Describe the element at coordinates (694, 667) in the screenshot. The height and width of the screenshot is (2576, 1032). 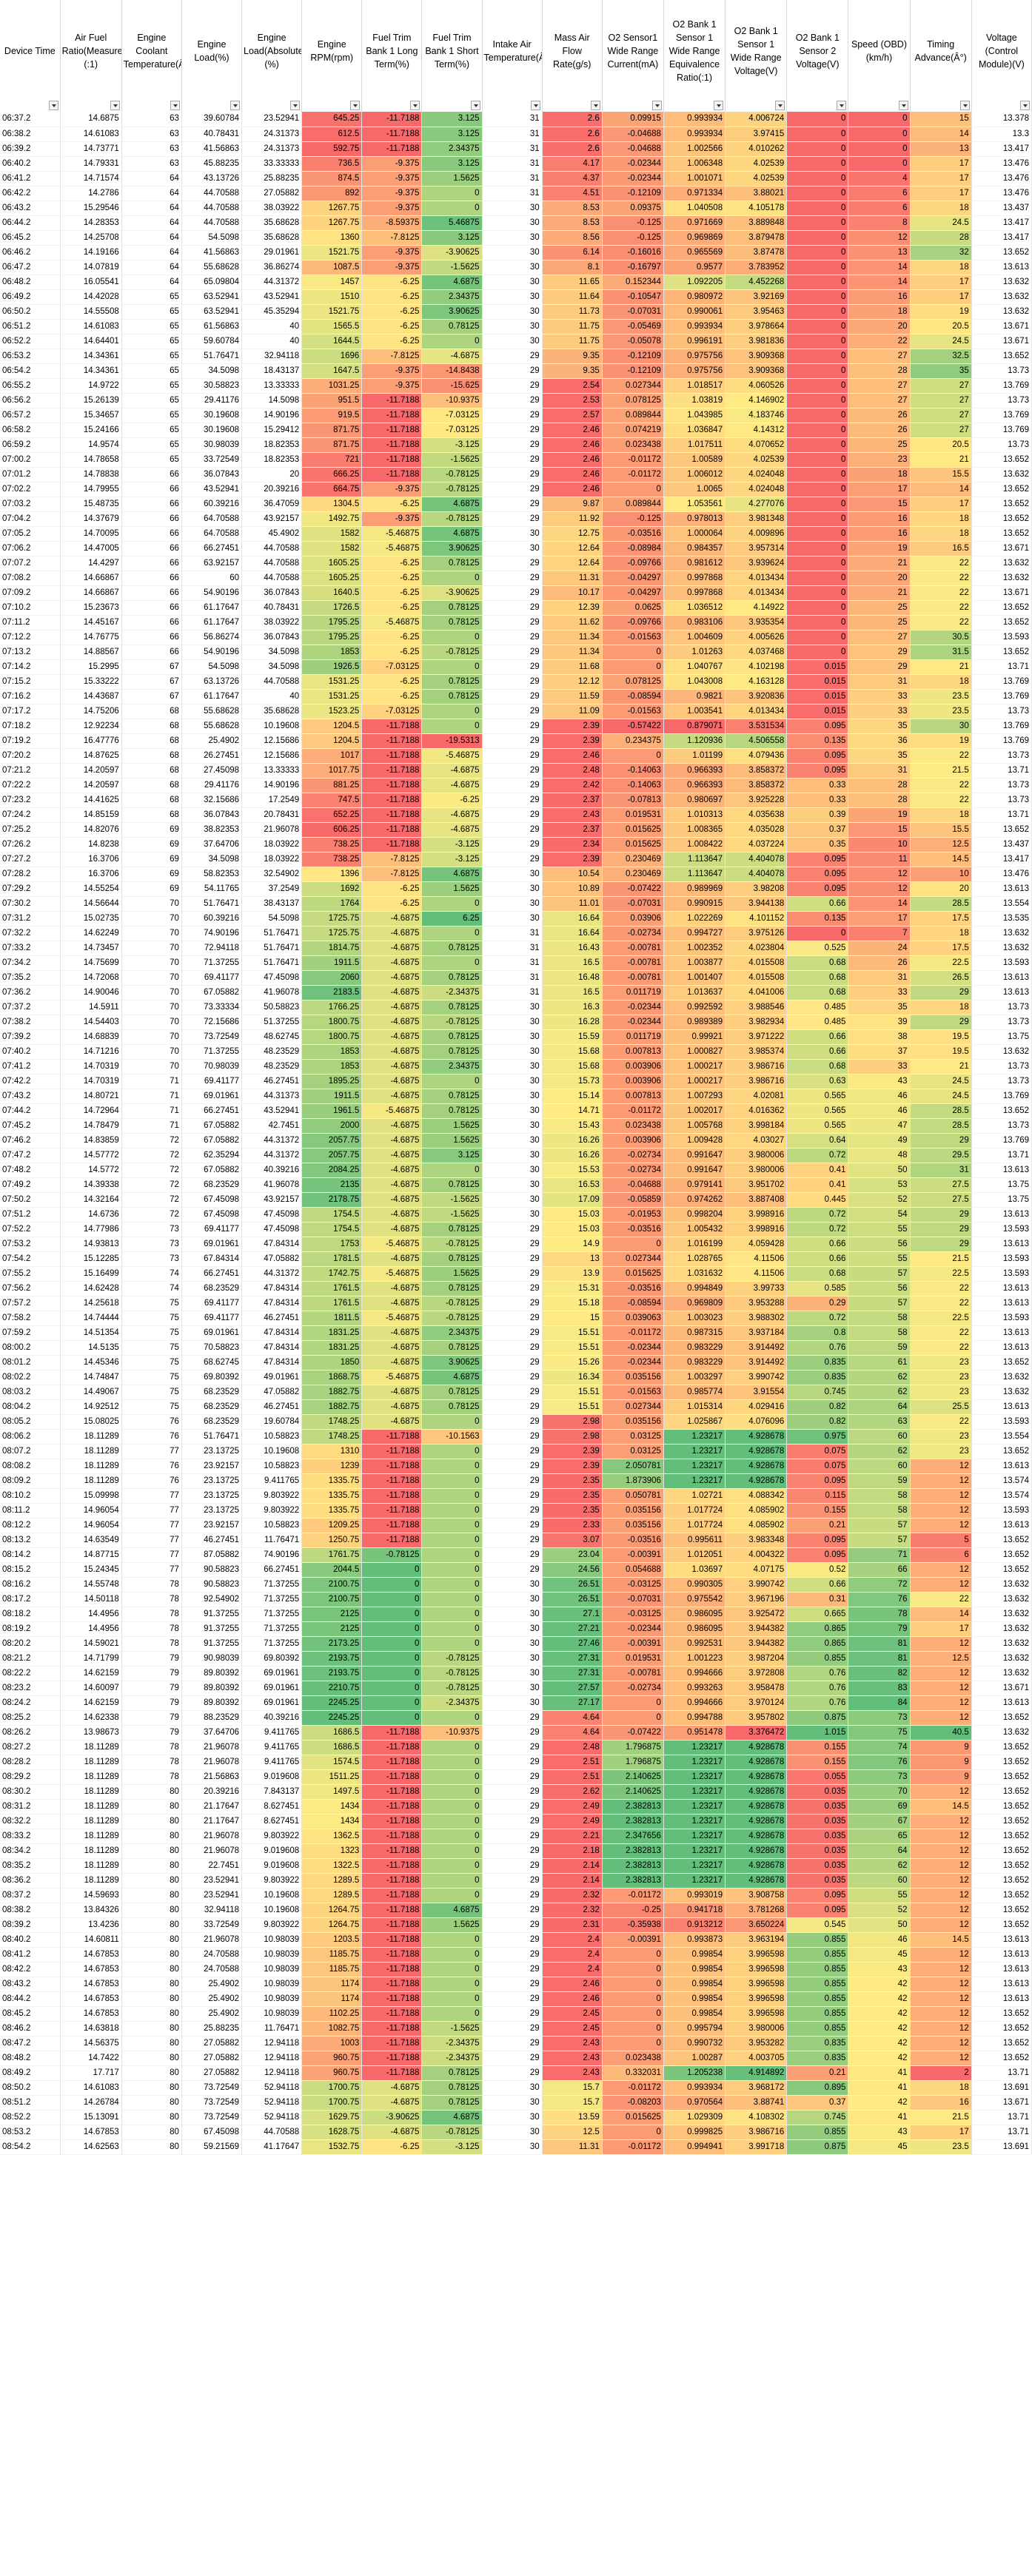
I see `table-cell: 1.040767` at that location.